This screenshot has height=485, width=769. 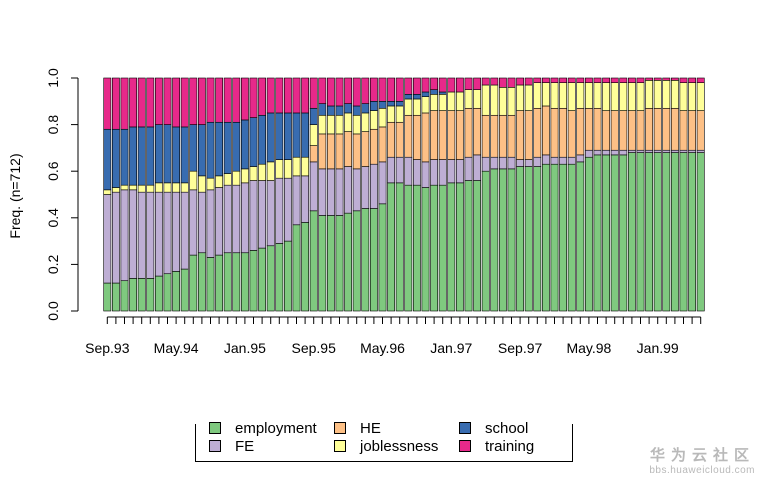 I want to click on legend-item-employment: employment, so click(x=263, y=428).